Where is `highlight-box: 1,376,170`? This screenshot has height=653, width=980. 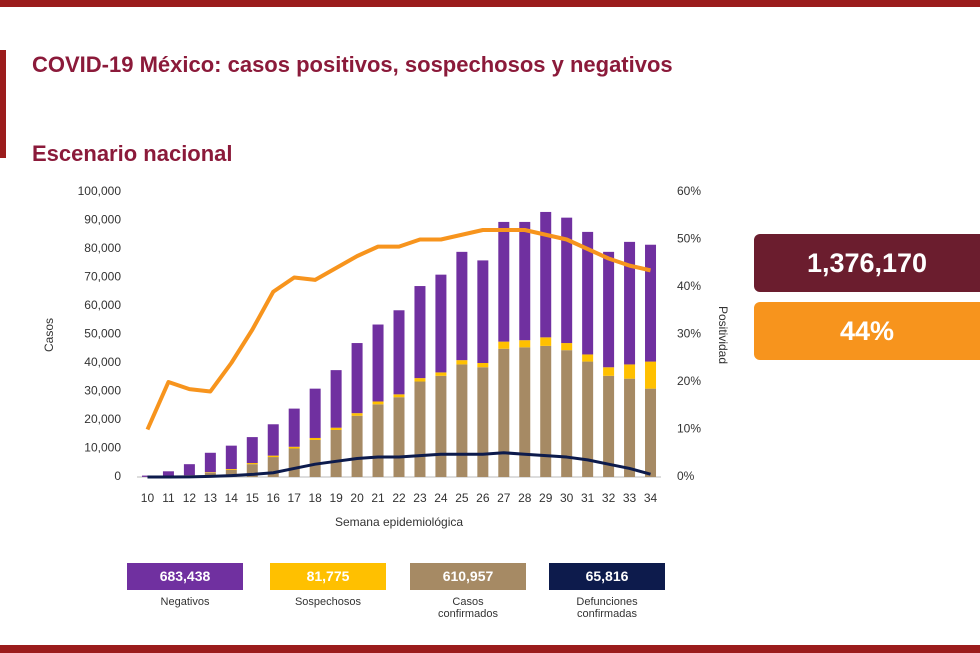
highlight-box: 1,376,170 is located at coordinates (867, 263).